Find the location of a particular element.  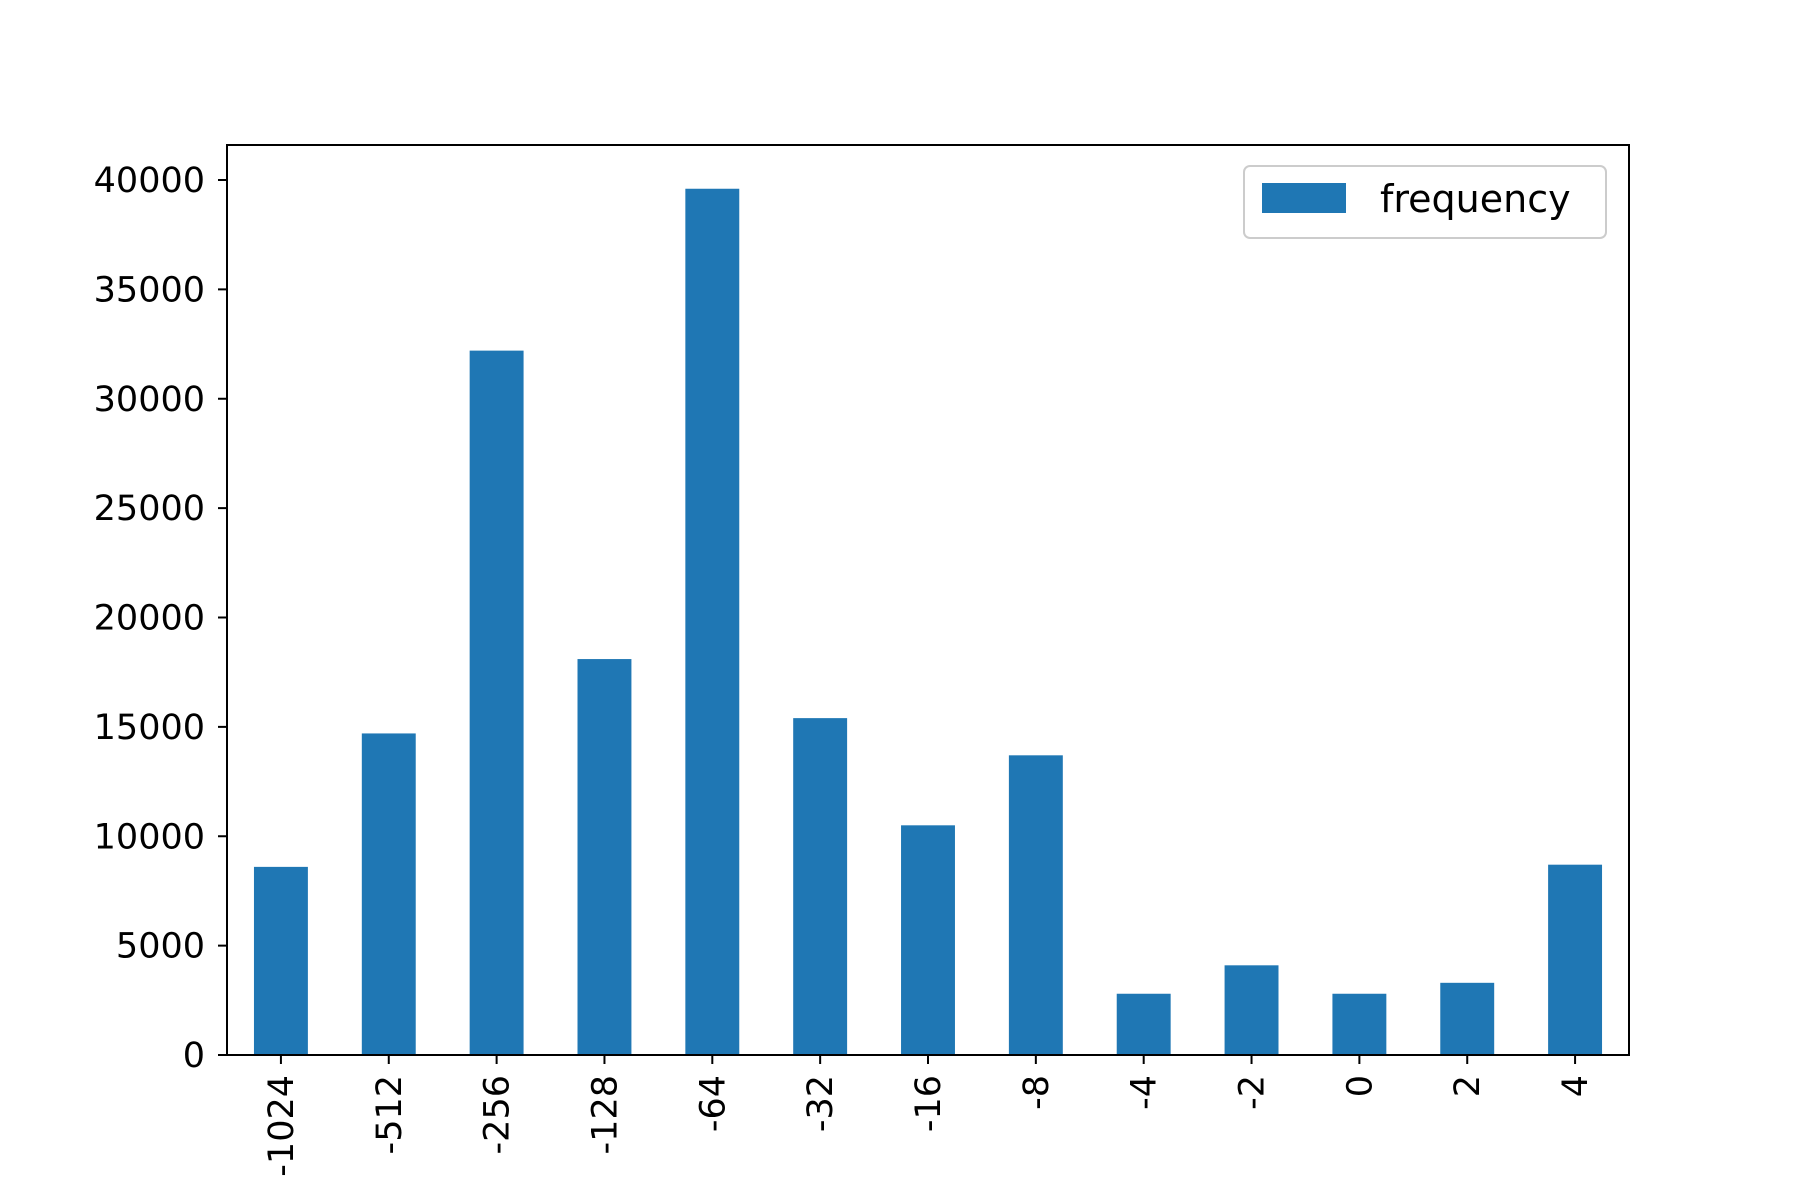

legend: frequency is located at coordinates (1425, 202).